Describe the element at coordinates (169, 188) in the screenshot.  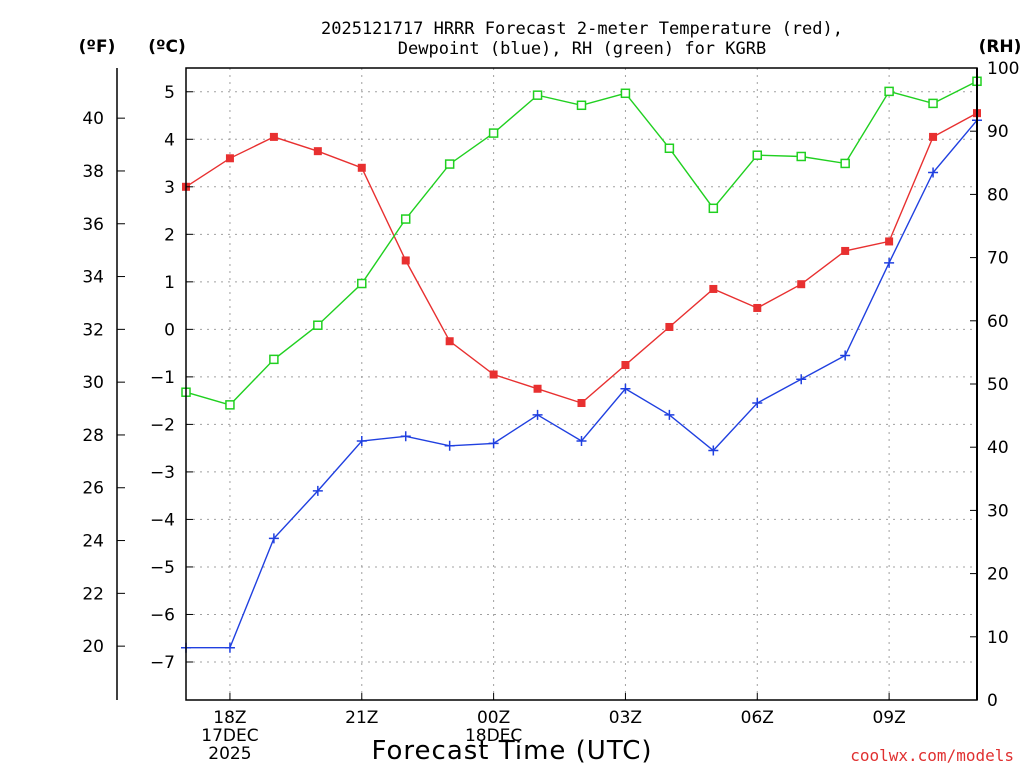
I see `celsius-tick-label: 3` at that location.